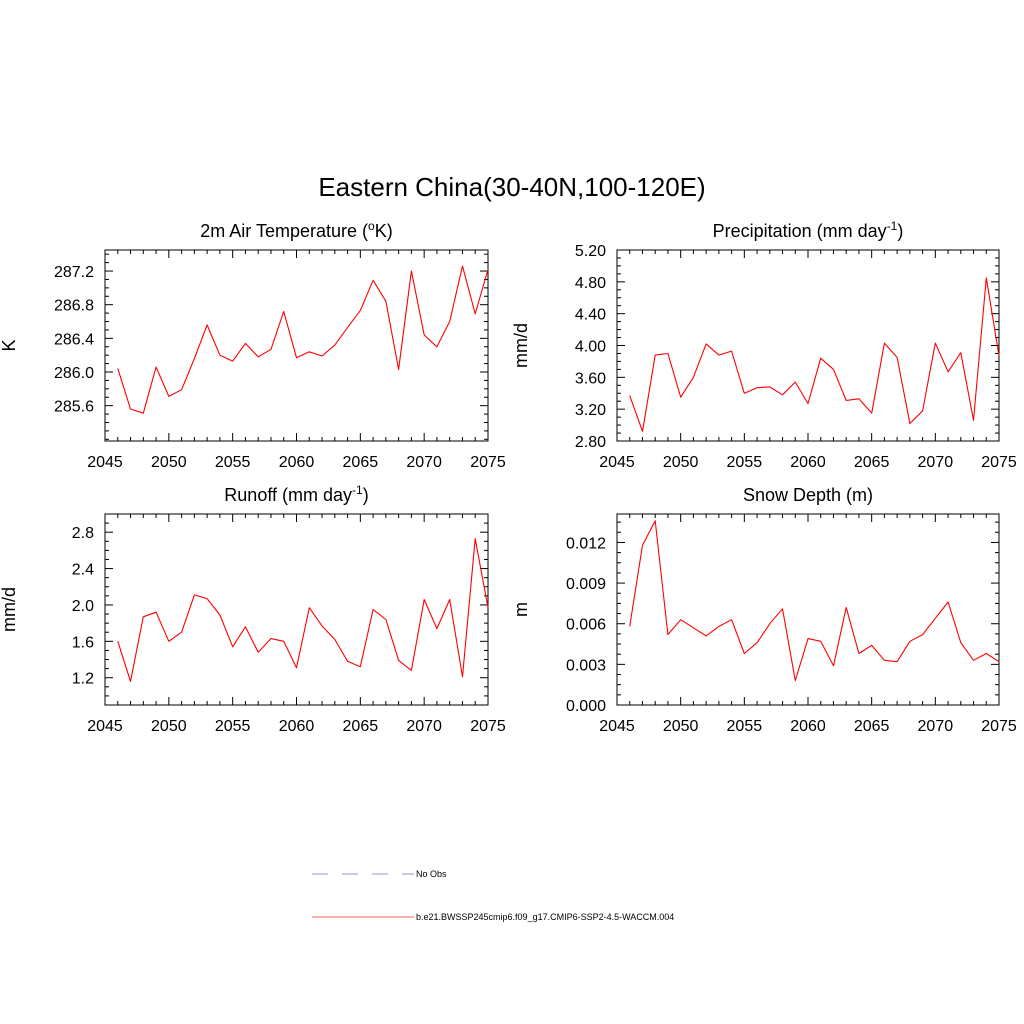 This screenshot has height=1024, width=1024. What do you see at coordinates (590, 378) in the screenshot?
I see `y-tick-label: 3.60` at bounding box center [590, 378].